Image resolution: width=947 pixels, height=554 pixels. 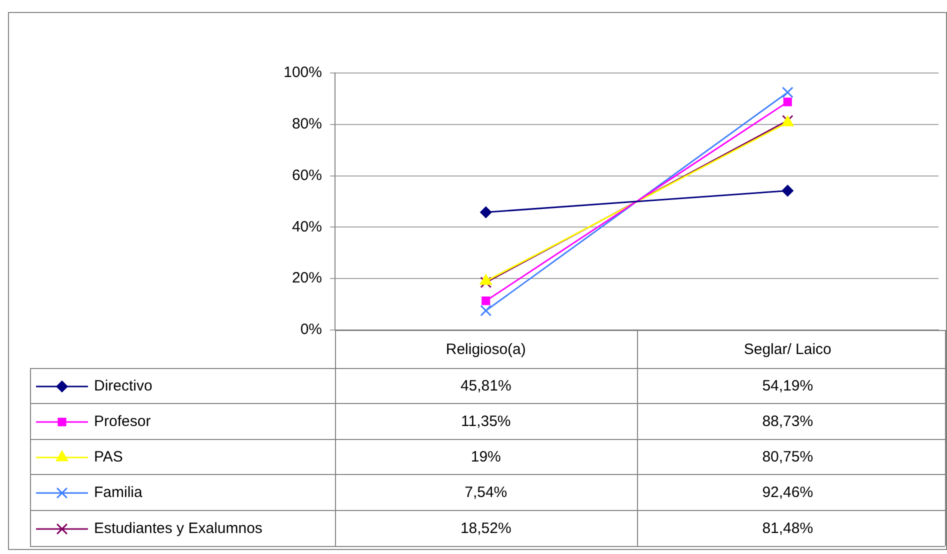 I want to click on y-tick-label: 60%, so click(x=307, y=175).